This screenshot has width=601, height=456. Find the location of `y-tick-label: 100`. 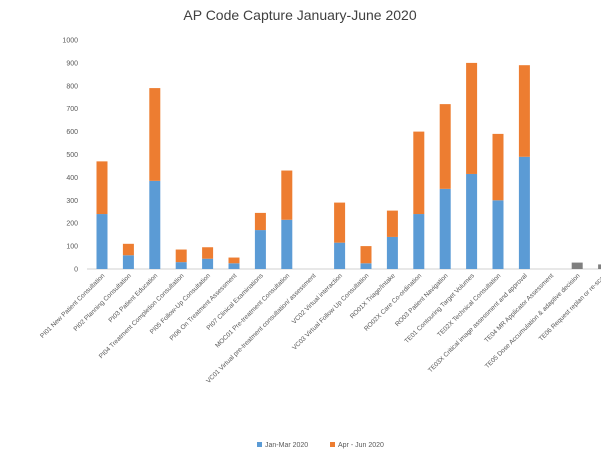

y-tick-label: 100 is located at coordinates (72, 247).